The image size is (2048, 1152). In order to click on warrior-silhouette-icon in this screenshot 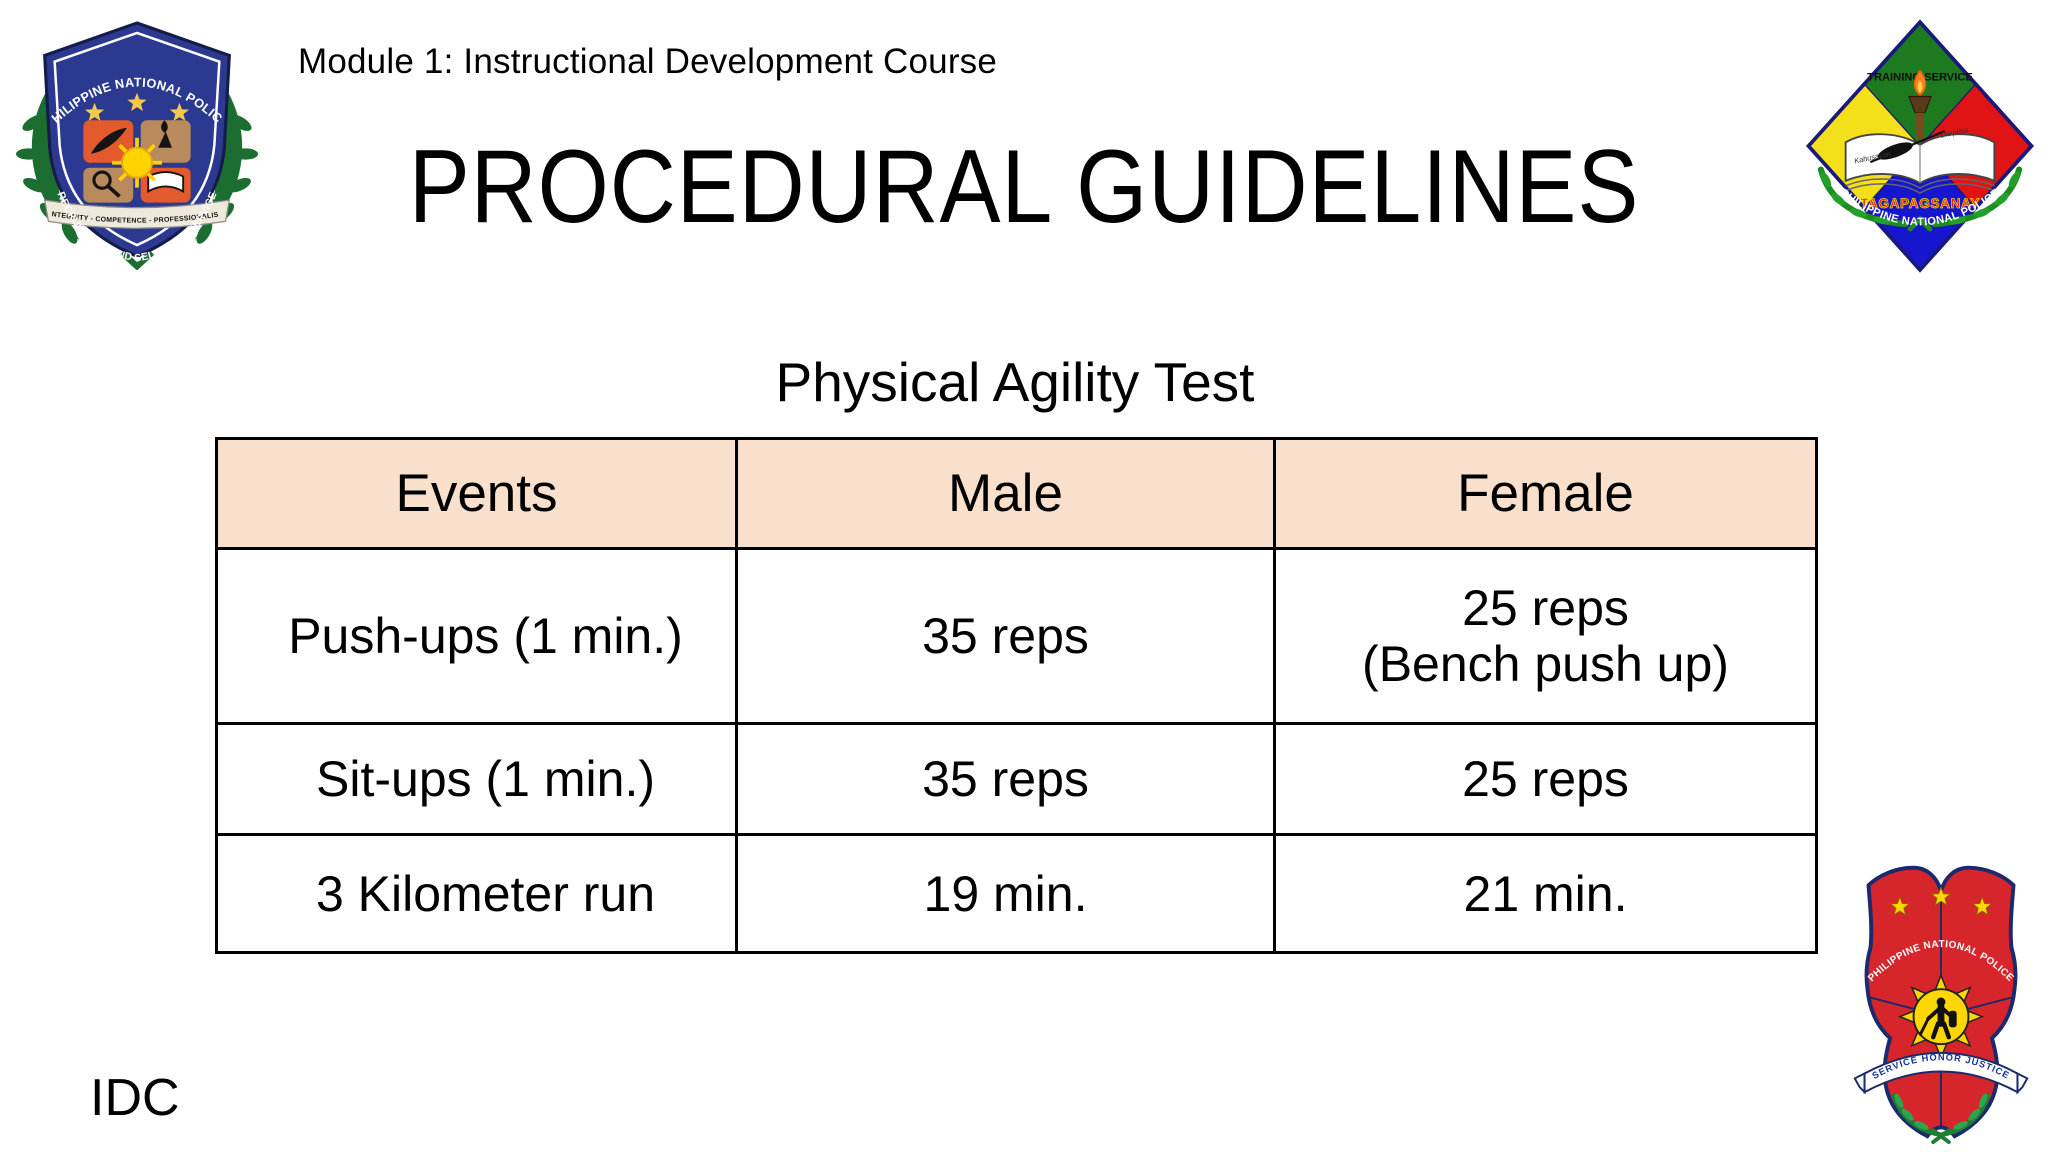, I will do `click(1937, 1018)`.